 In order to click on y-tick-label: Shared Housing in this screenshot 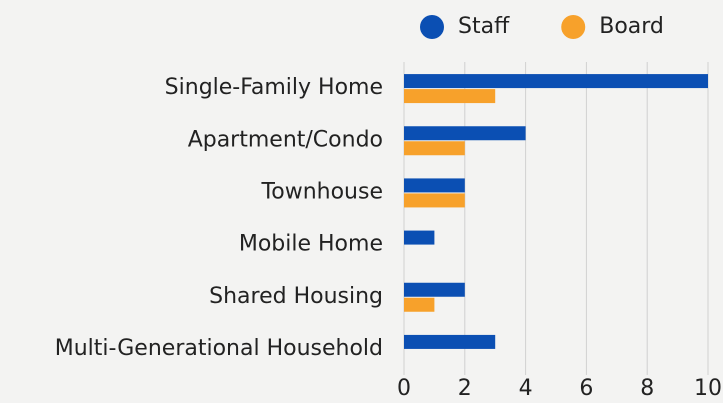, I will do `click(296, 296)`.